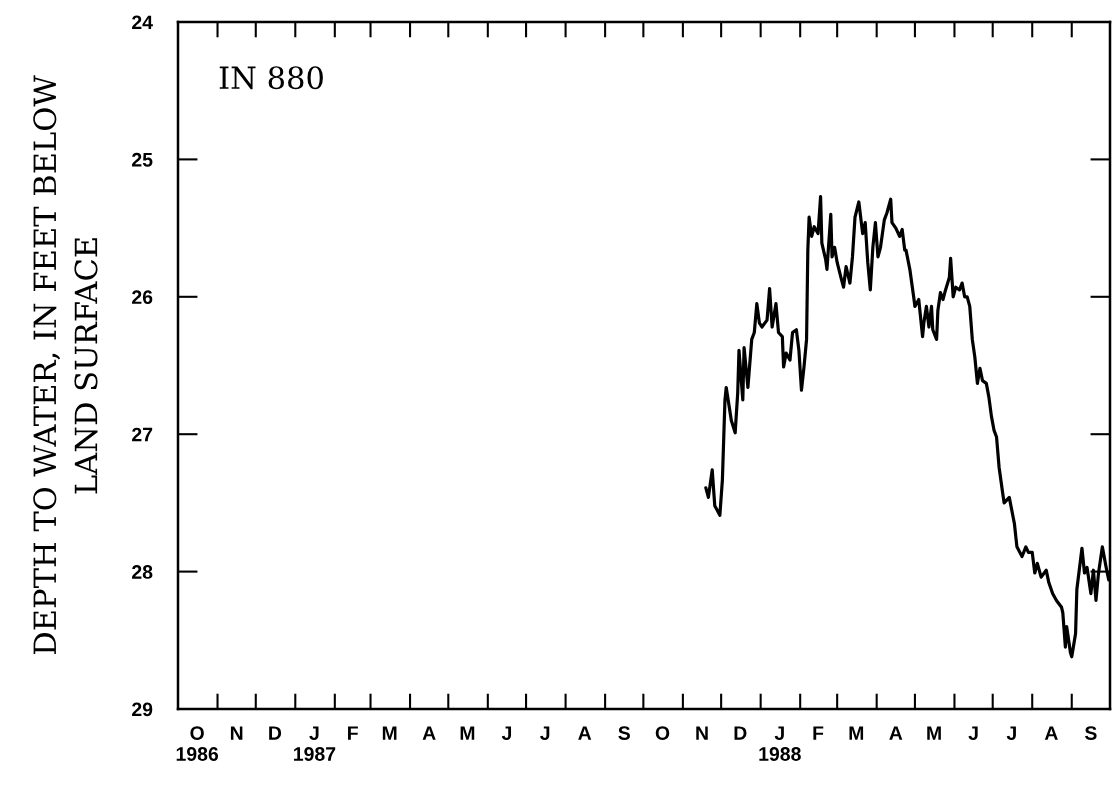 The height and width of the screenshot is (800, 1114). I want to click on y-tick-label: 25, so click(142, 159).